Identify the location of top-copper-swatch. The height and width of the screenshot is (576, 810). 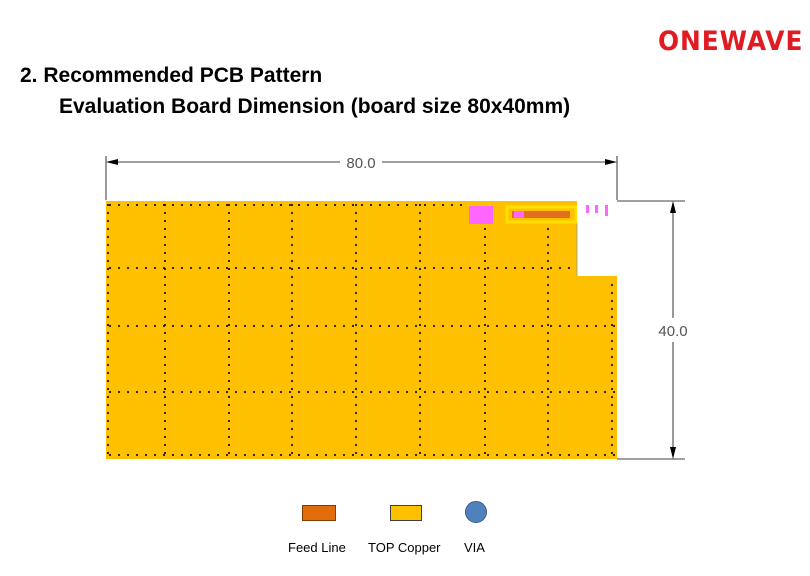
(406, 513).